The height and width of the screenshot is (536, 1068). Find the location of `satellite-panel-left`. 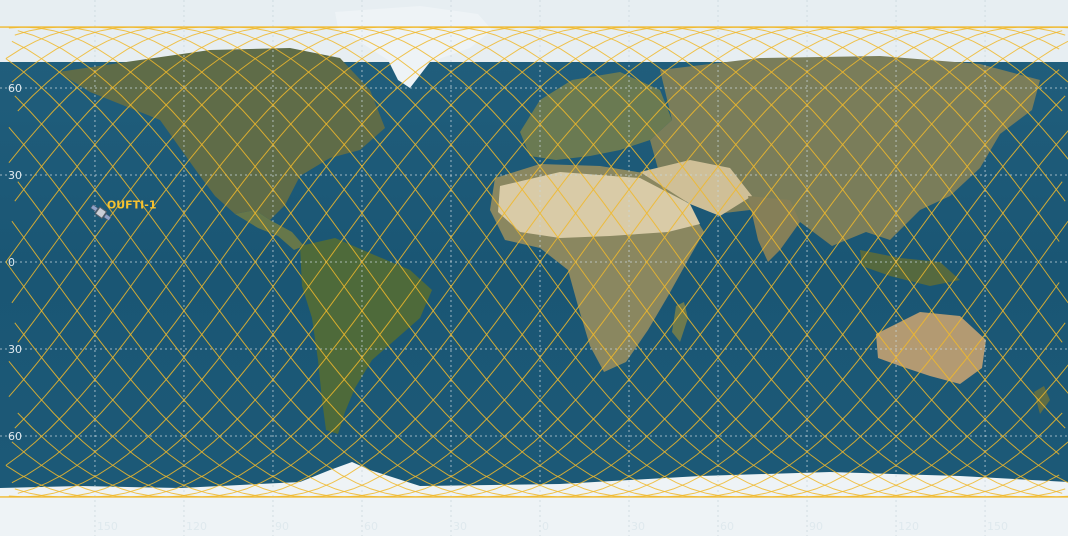

satellite-panel-left is located at coordinates (94, 208).